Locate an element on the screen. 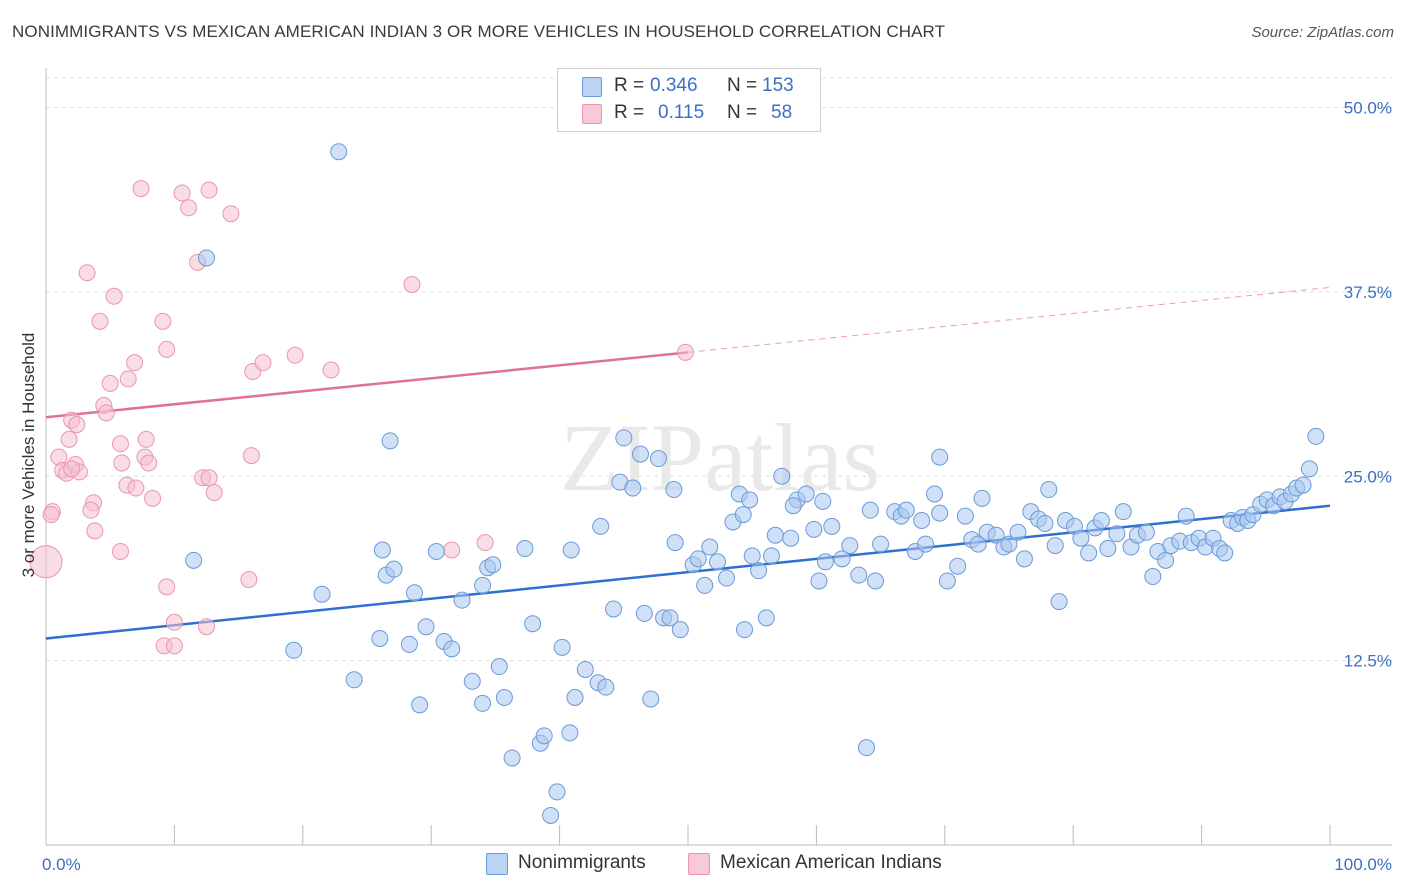 The height and width of the screenshot is (892, 1406). legend-n-value: 153 is located at coordinates (778, 85).